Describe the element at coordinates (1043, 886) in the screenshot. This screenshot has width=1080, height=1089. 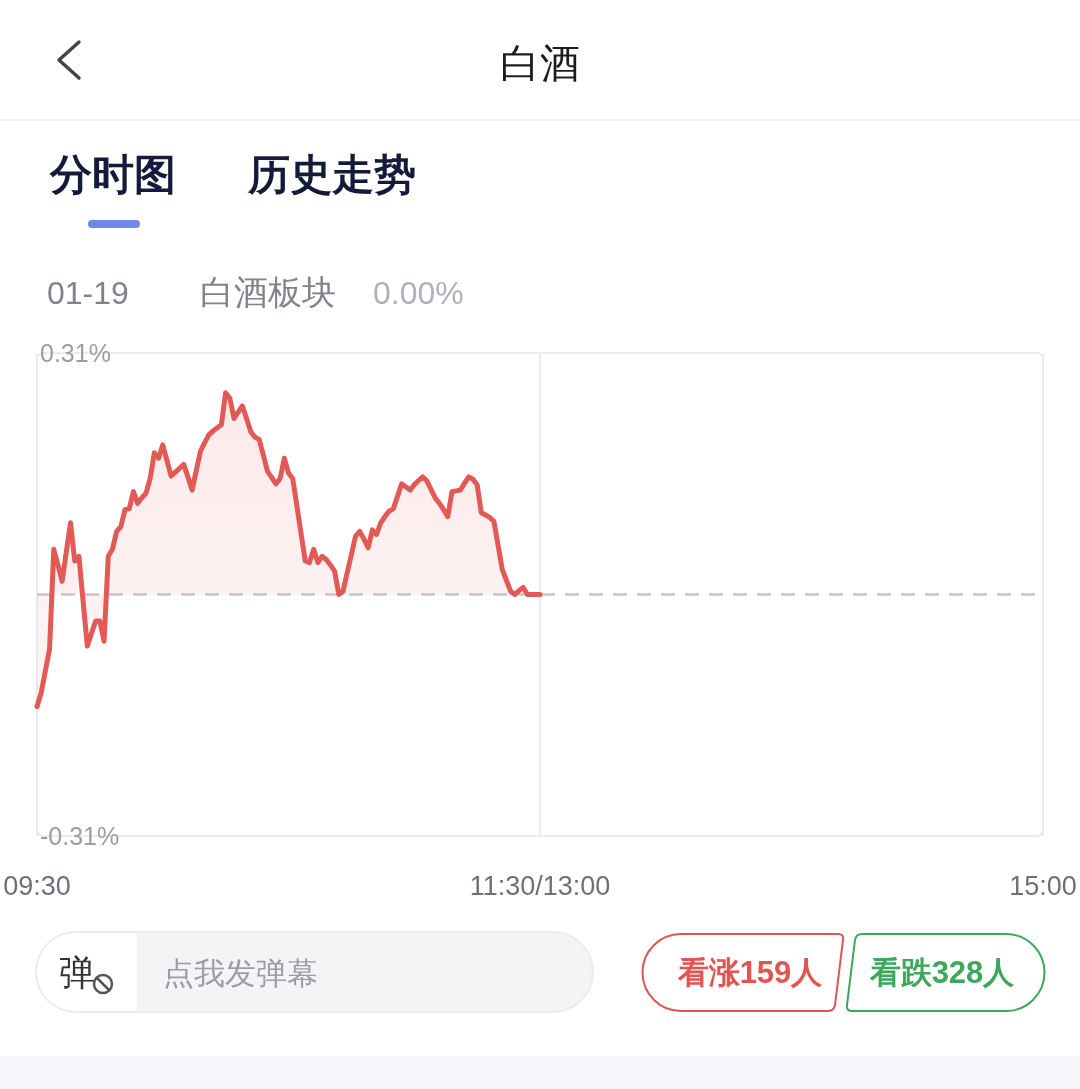
I see `x-tick-label: 15:00` at that location.